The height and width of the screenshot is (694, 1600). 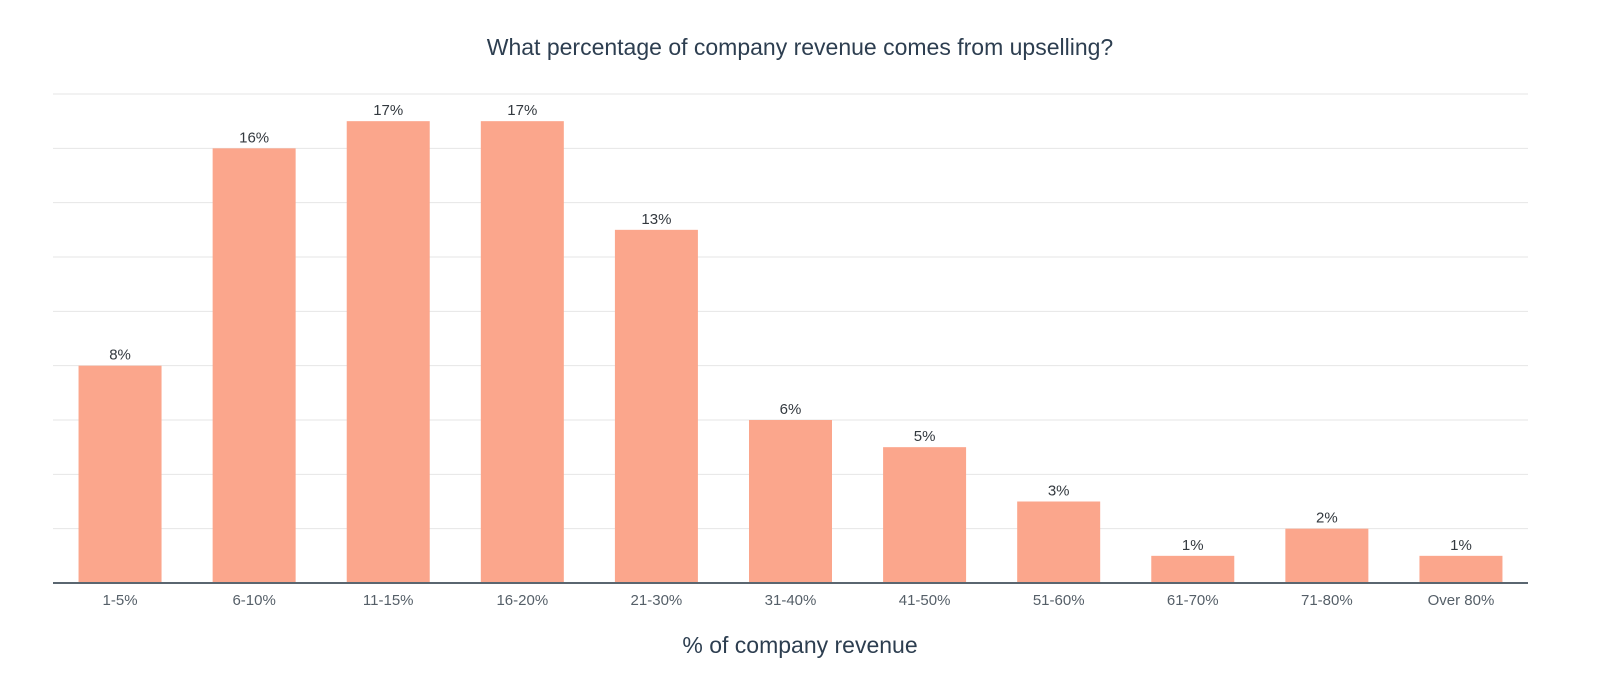 What do you see at coordinates (656, 219) in the screenshot?
I see `data-label: 13%` at bounding box center [656, 219].